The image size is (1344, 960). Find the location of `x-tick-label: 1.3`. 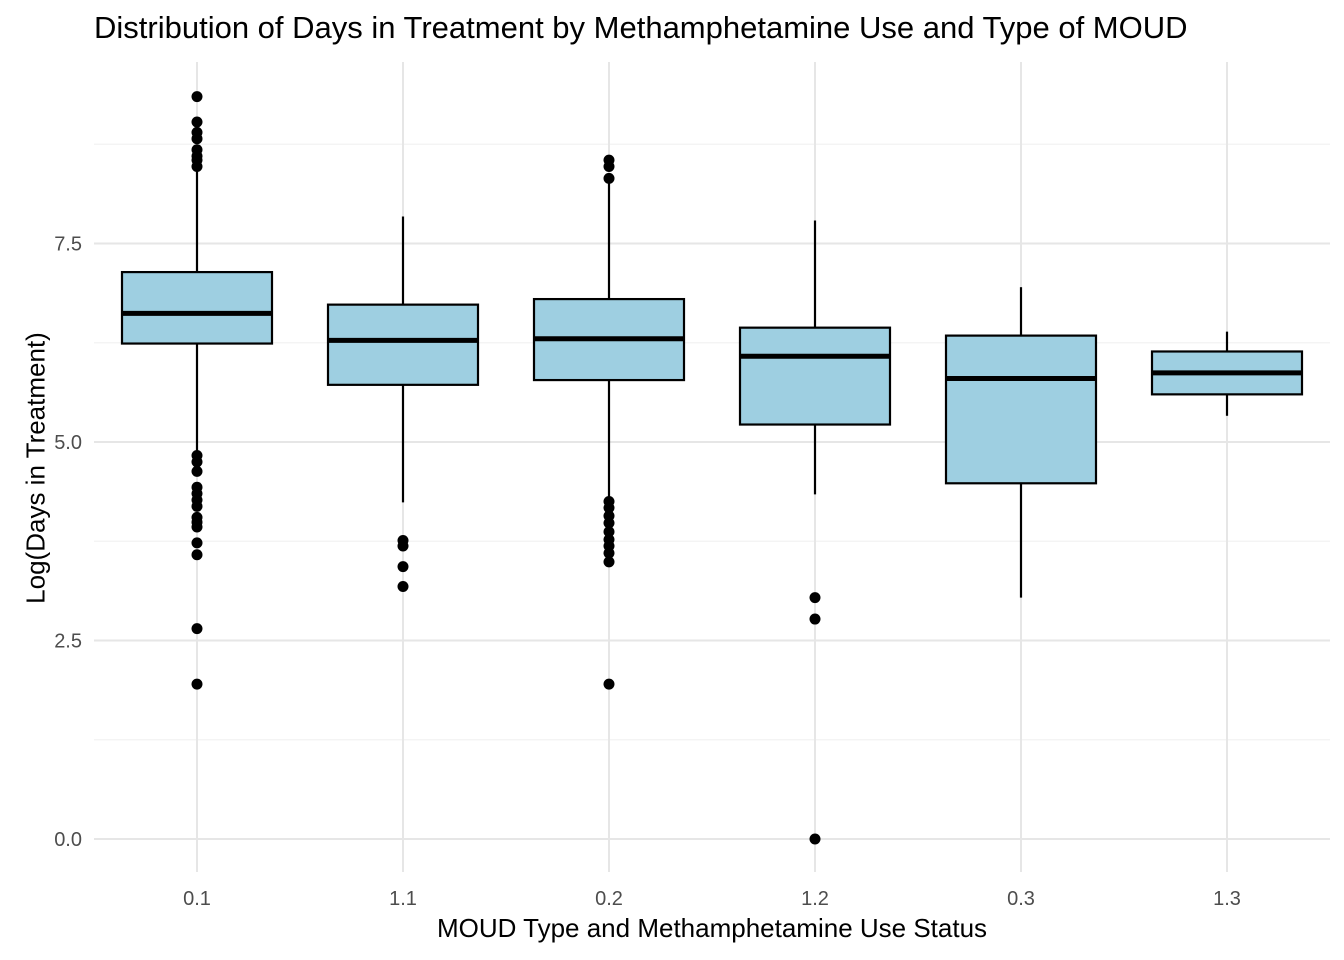

x-tick-label: 1.3 is located at coordinates (1227, 899).